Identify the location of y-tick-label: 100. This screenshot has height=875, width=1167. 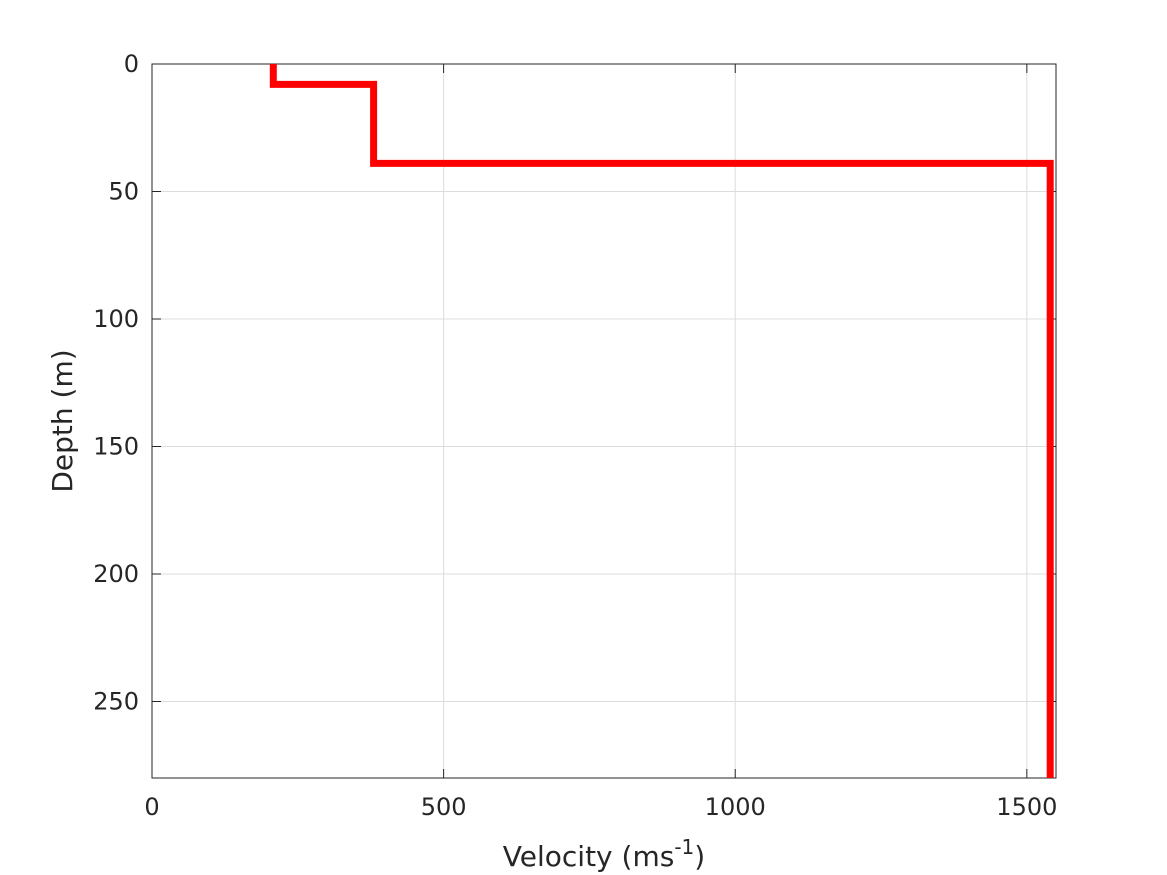
(116, 319).